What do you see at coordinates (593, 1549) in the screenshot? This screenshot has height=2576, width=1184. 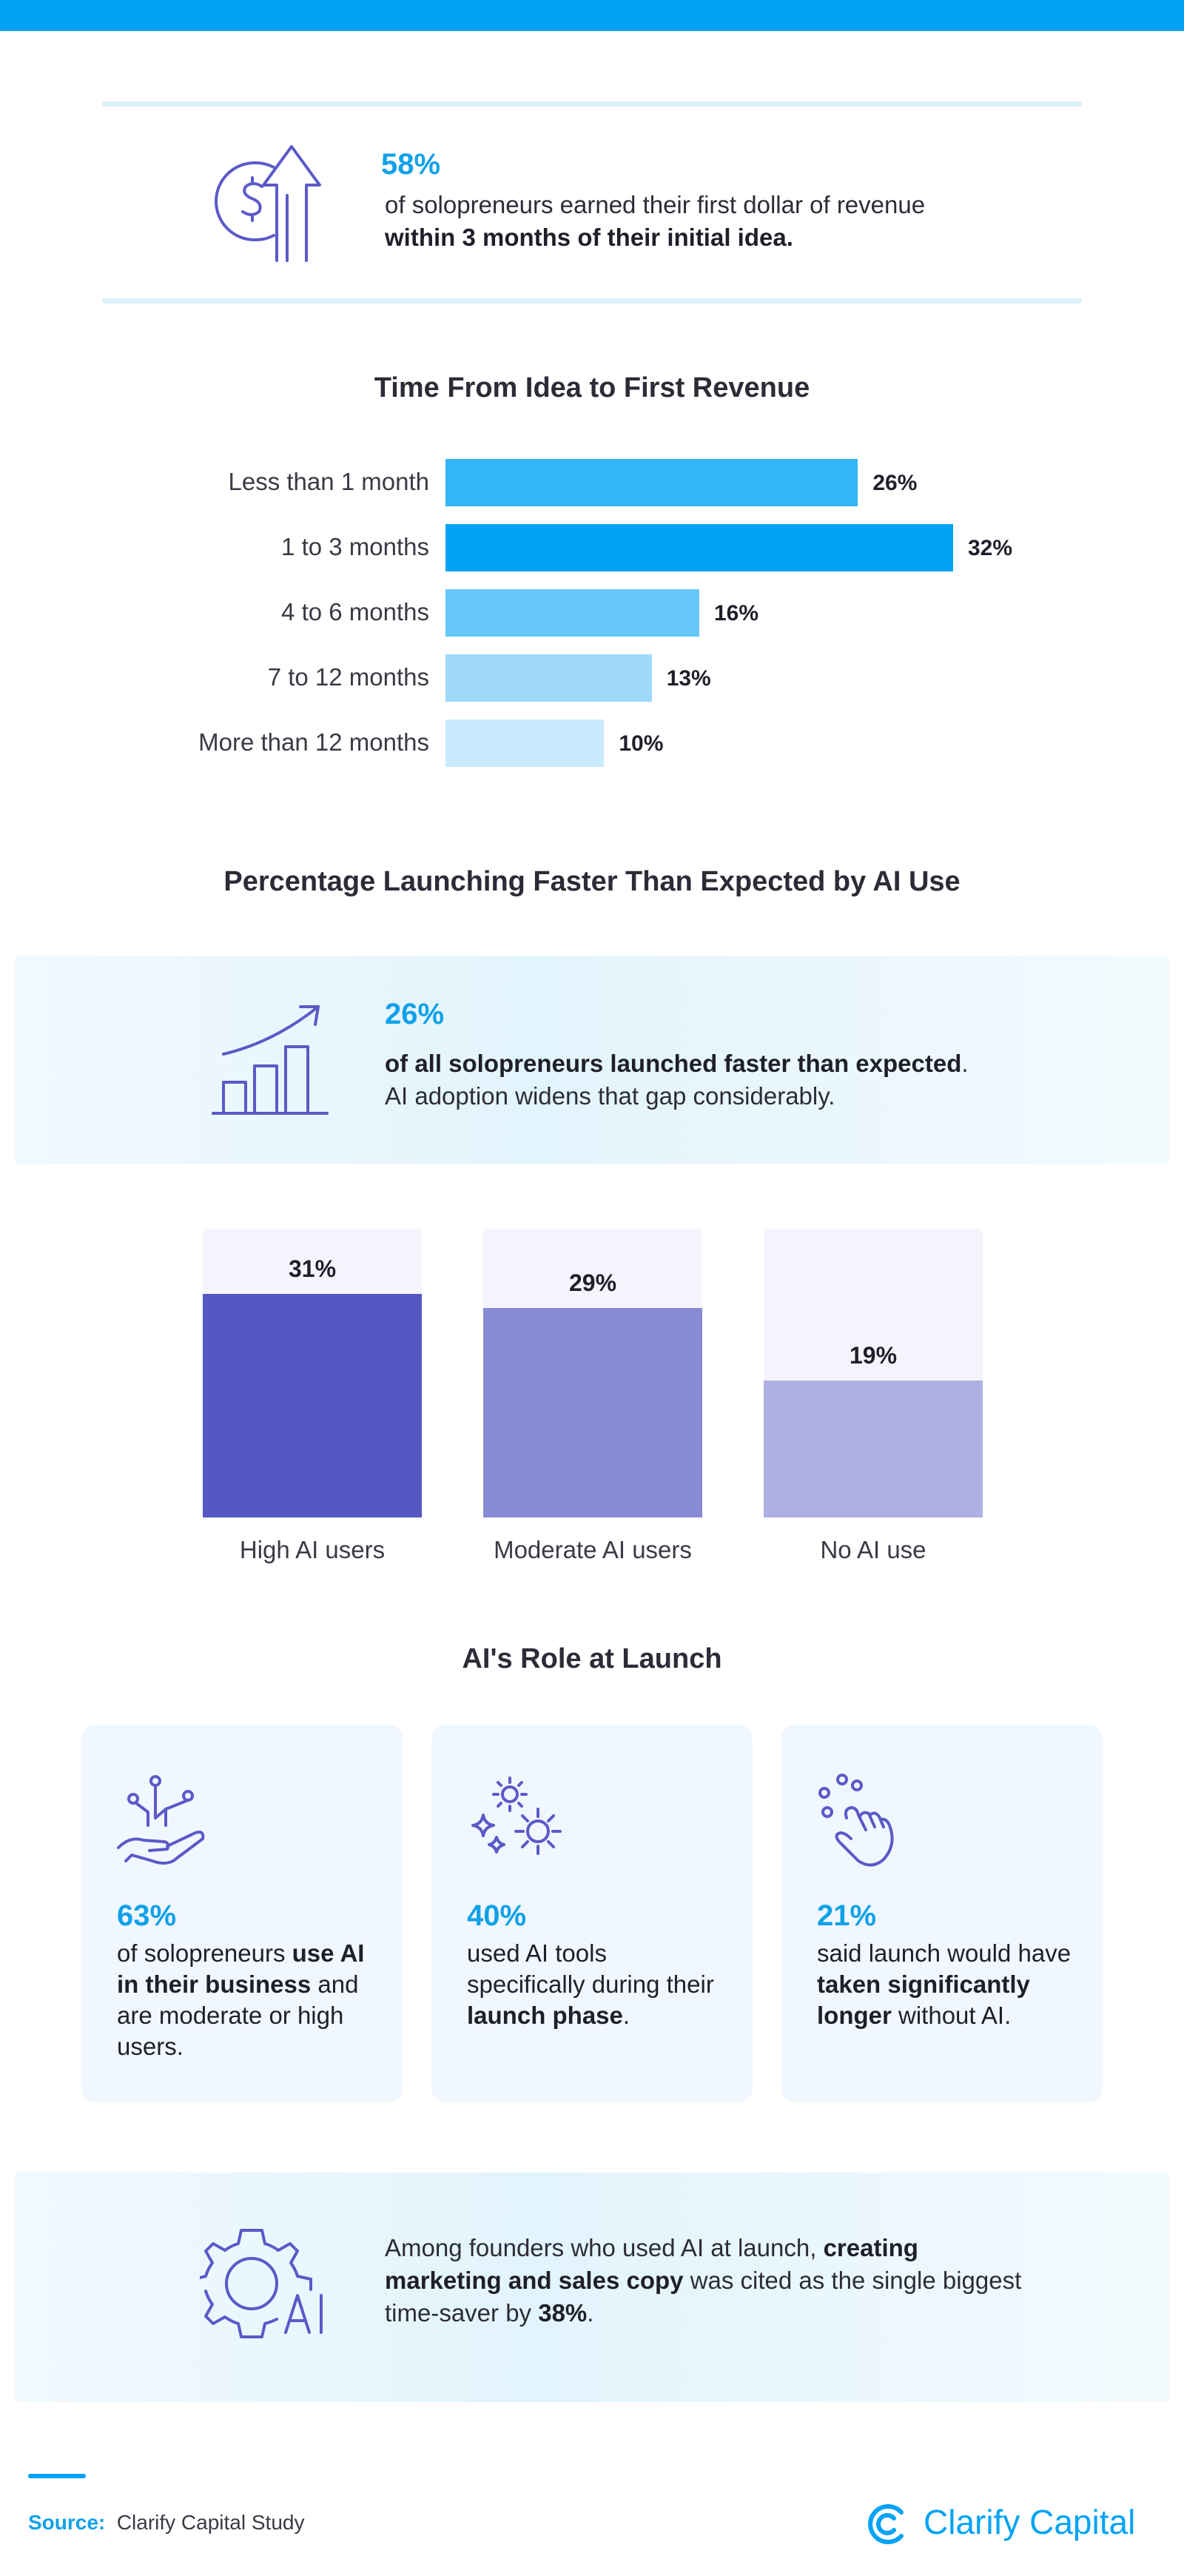 I see `column-category-label: Moderate AI users` at bounding box center [593, 1549].